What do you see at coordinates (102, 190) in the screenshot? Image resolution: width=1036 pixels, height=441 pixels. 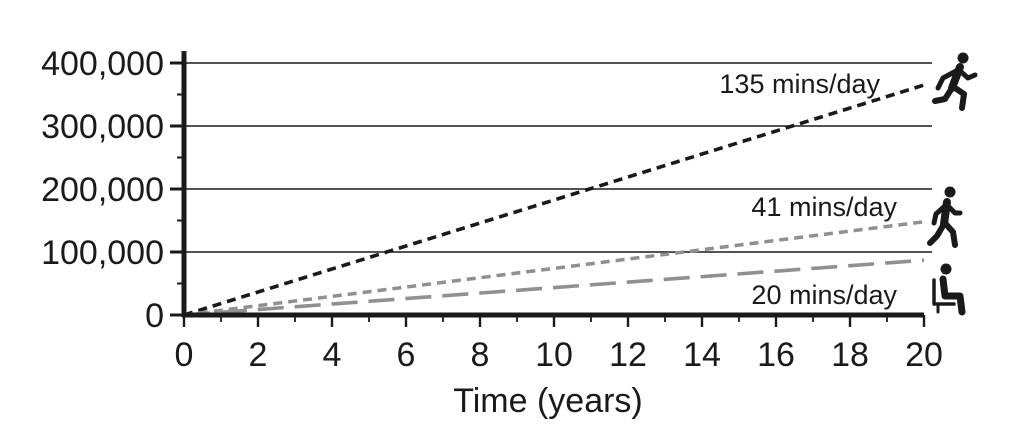 I see `y-tick-label: 200,000` at bounding box center [102, 190].